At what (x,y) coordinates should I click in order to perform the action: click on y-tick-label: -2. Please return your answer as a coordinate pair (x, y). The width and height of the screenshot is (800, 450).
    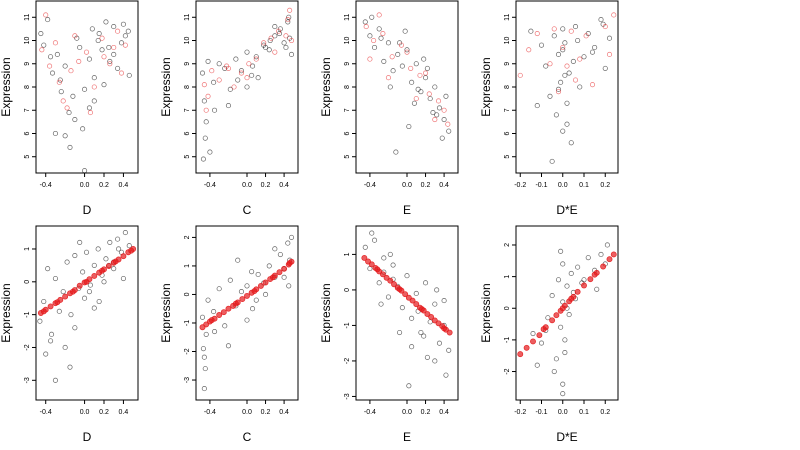
    Looking at the image, I should click on (27, 347).